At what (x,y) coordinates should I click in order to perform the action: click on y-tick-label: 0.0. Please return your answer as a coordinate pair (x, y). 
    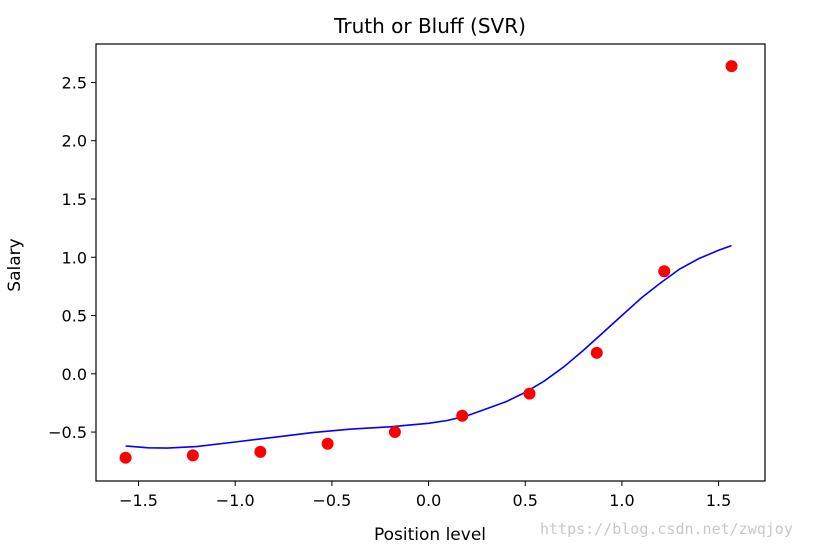
    Looking at the image, I should click on (74, 374).